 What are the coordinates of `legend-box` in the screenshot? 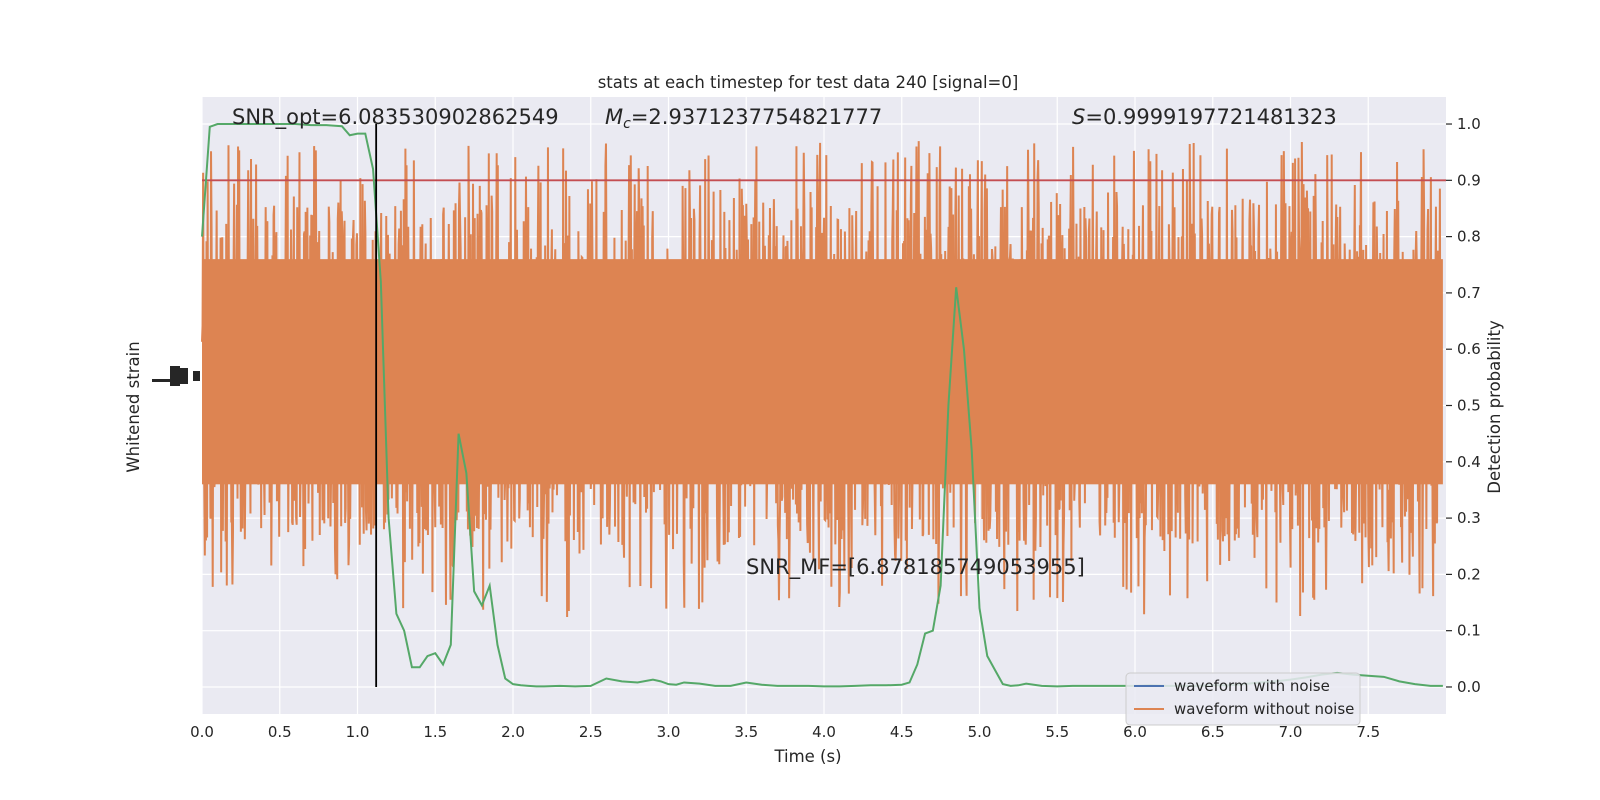 It's located at (1243, 699).